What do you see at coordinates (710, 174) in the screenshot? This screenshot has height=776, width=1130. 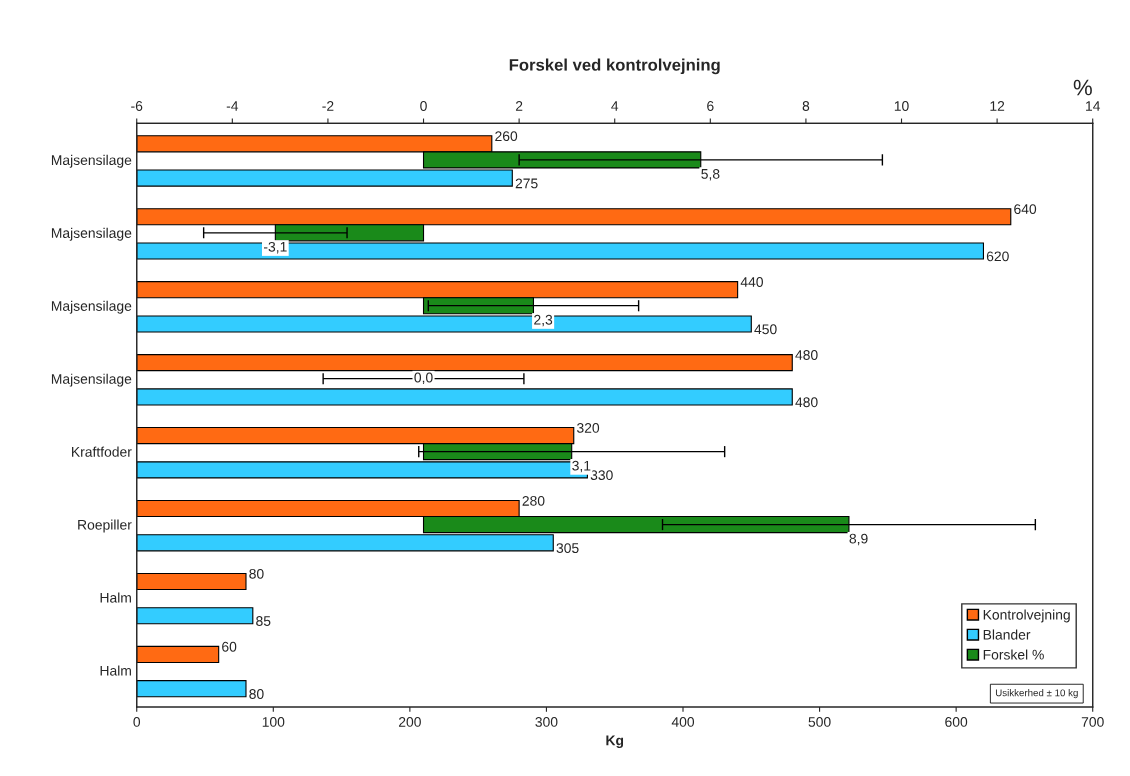 I see `data-label: 5,8` at bounding box center [710, 174].